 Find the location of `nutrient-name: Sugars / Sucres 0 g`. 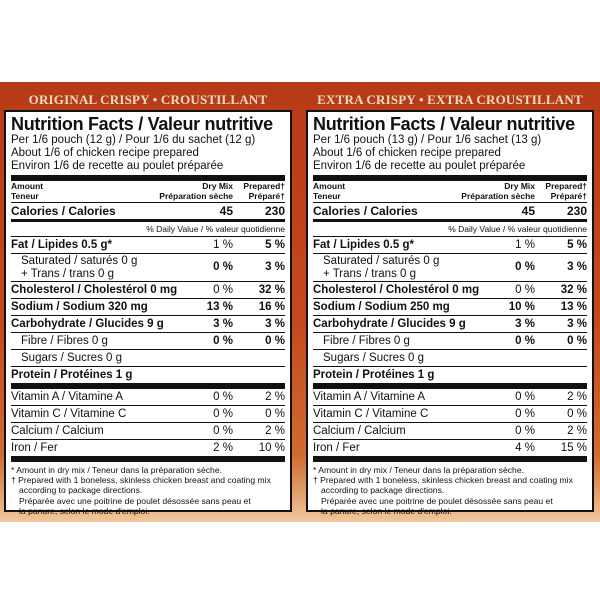

nutrient-name: Sugars / Sucres 0 g is located at coordinates (373, 358).